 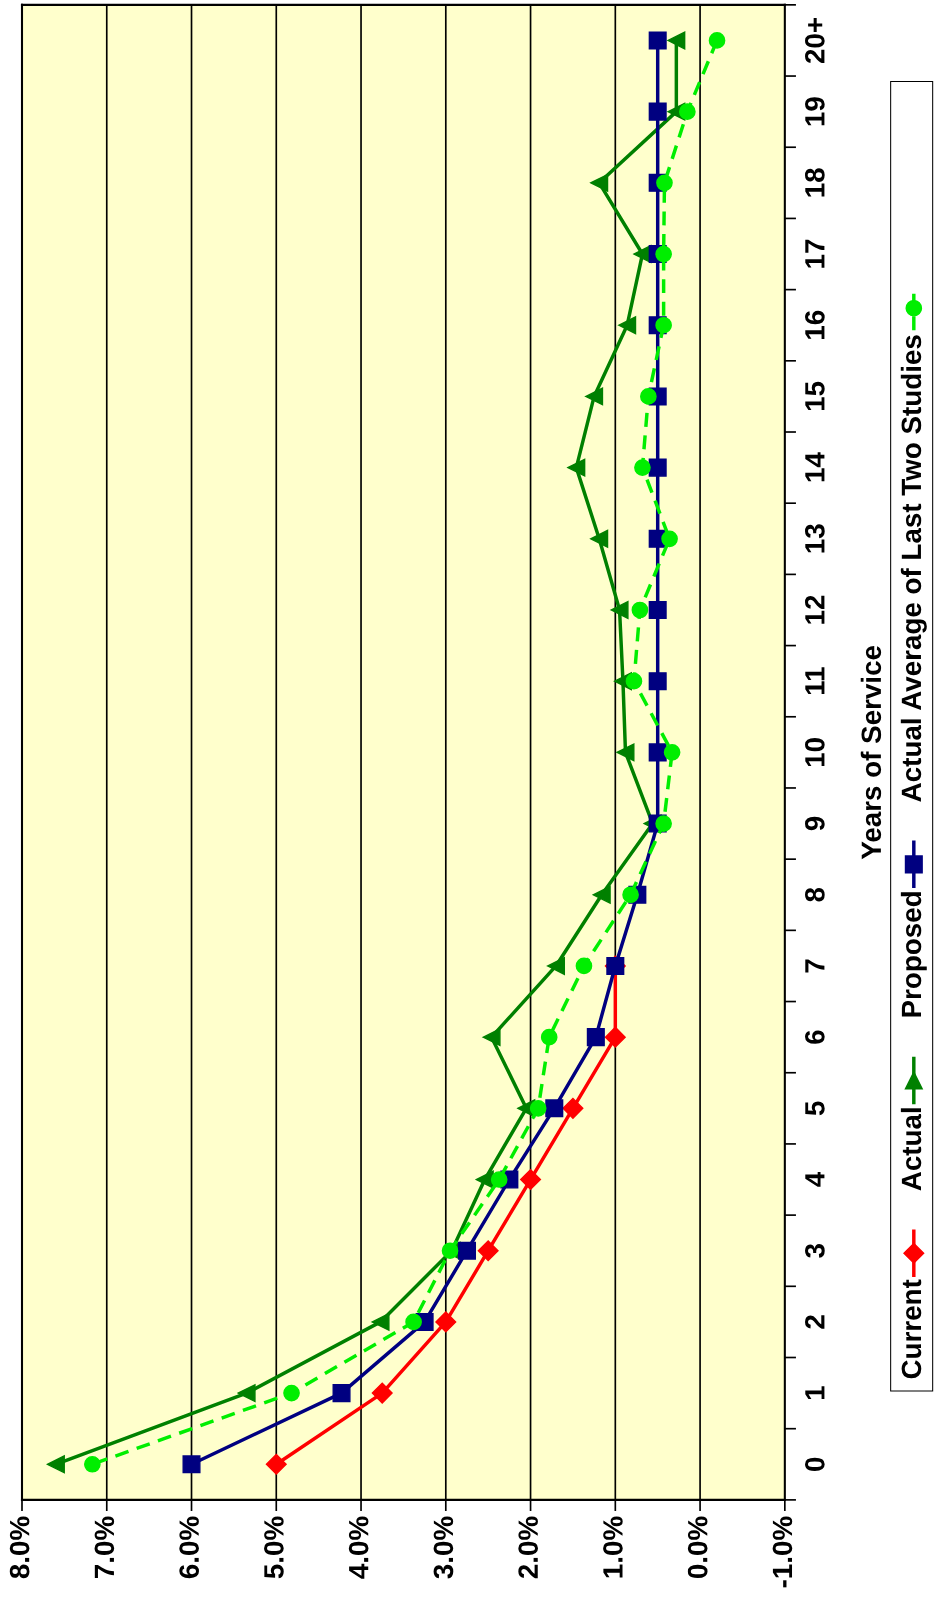 I want to click on y-tick-label: 17, so click(x=815, y=253).